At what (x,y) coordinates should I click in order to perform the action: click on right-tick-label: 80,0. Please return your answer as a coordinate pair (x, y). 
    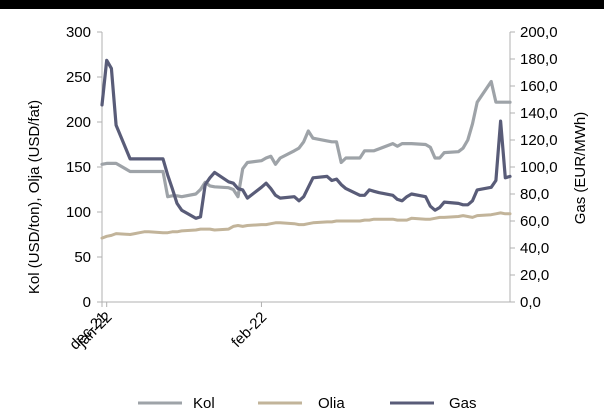
    Looking at the image, I should click on (534, 194).